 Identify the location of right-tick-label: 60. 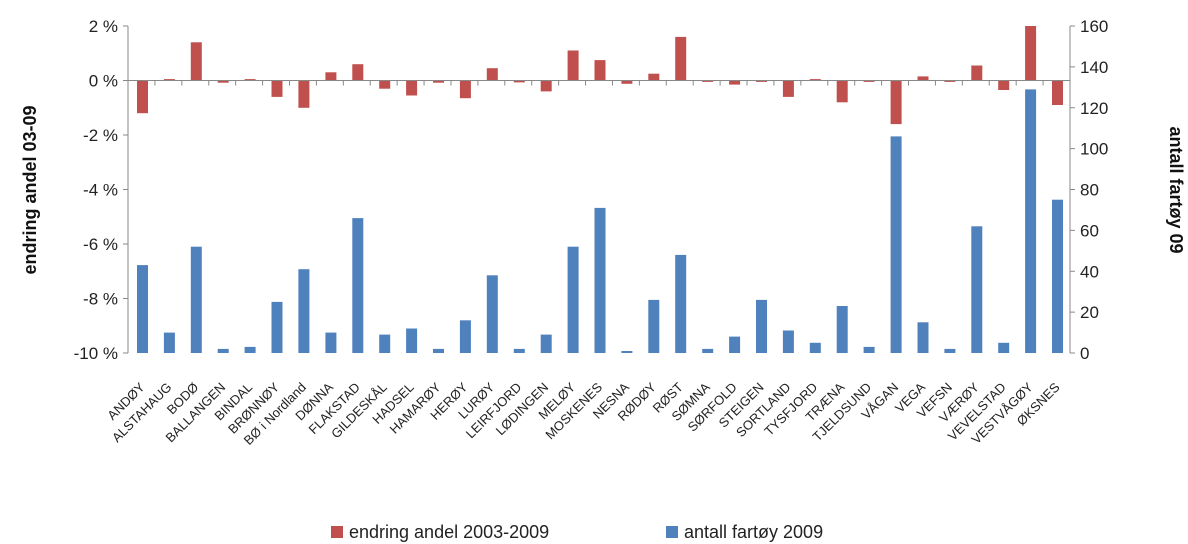
(1089, 230).